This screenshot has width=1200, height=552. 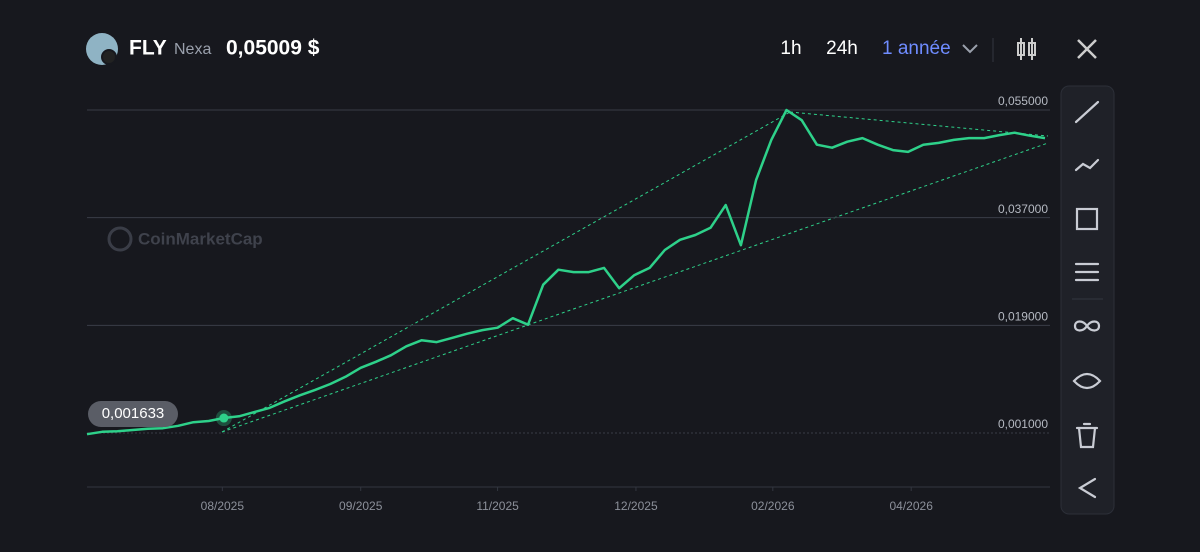 What do you see at coordinates (1087, 219) in the screenshot?
I see `rect-tool` at bounding box center [1087, 219].